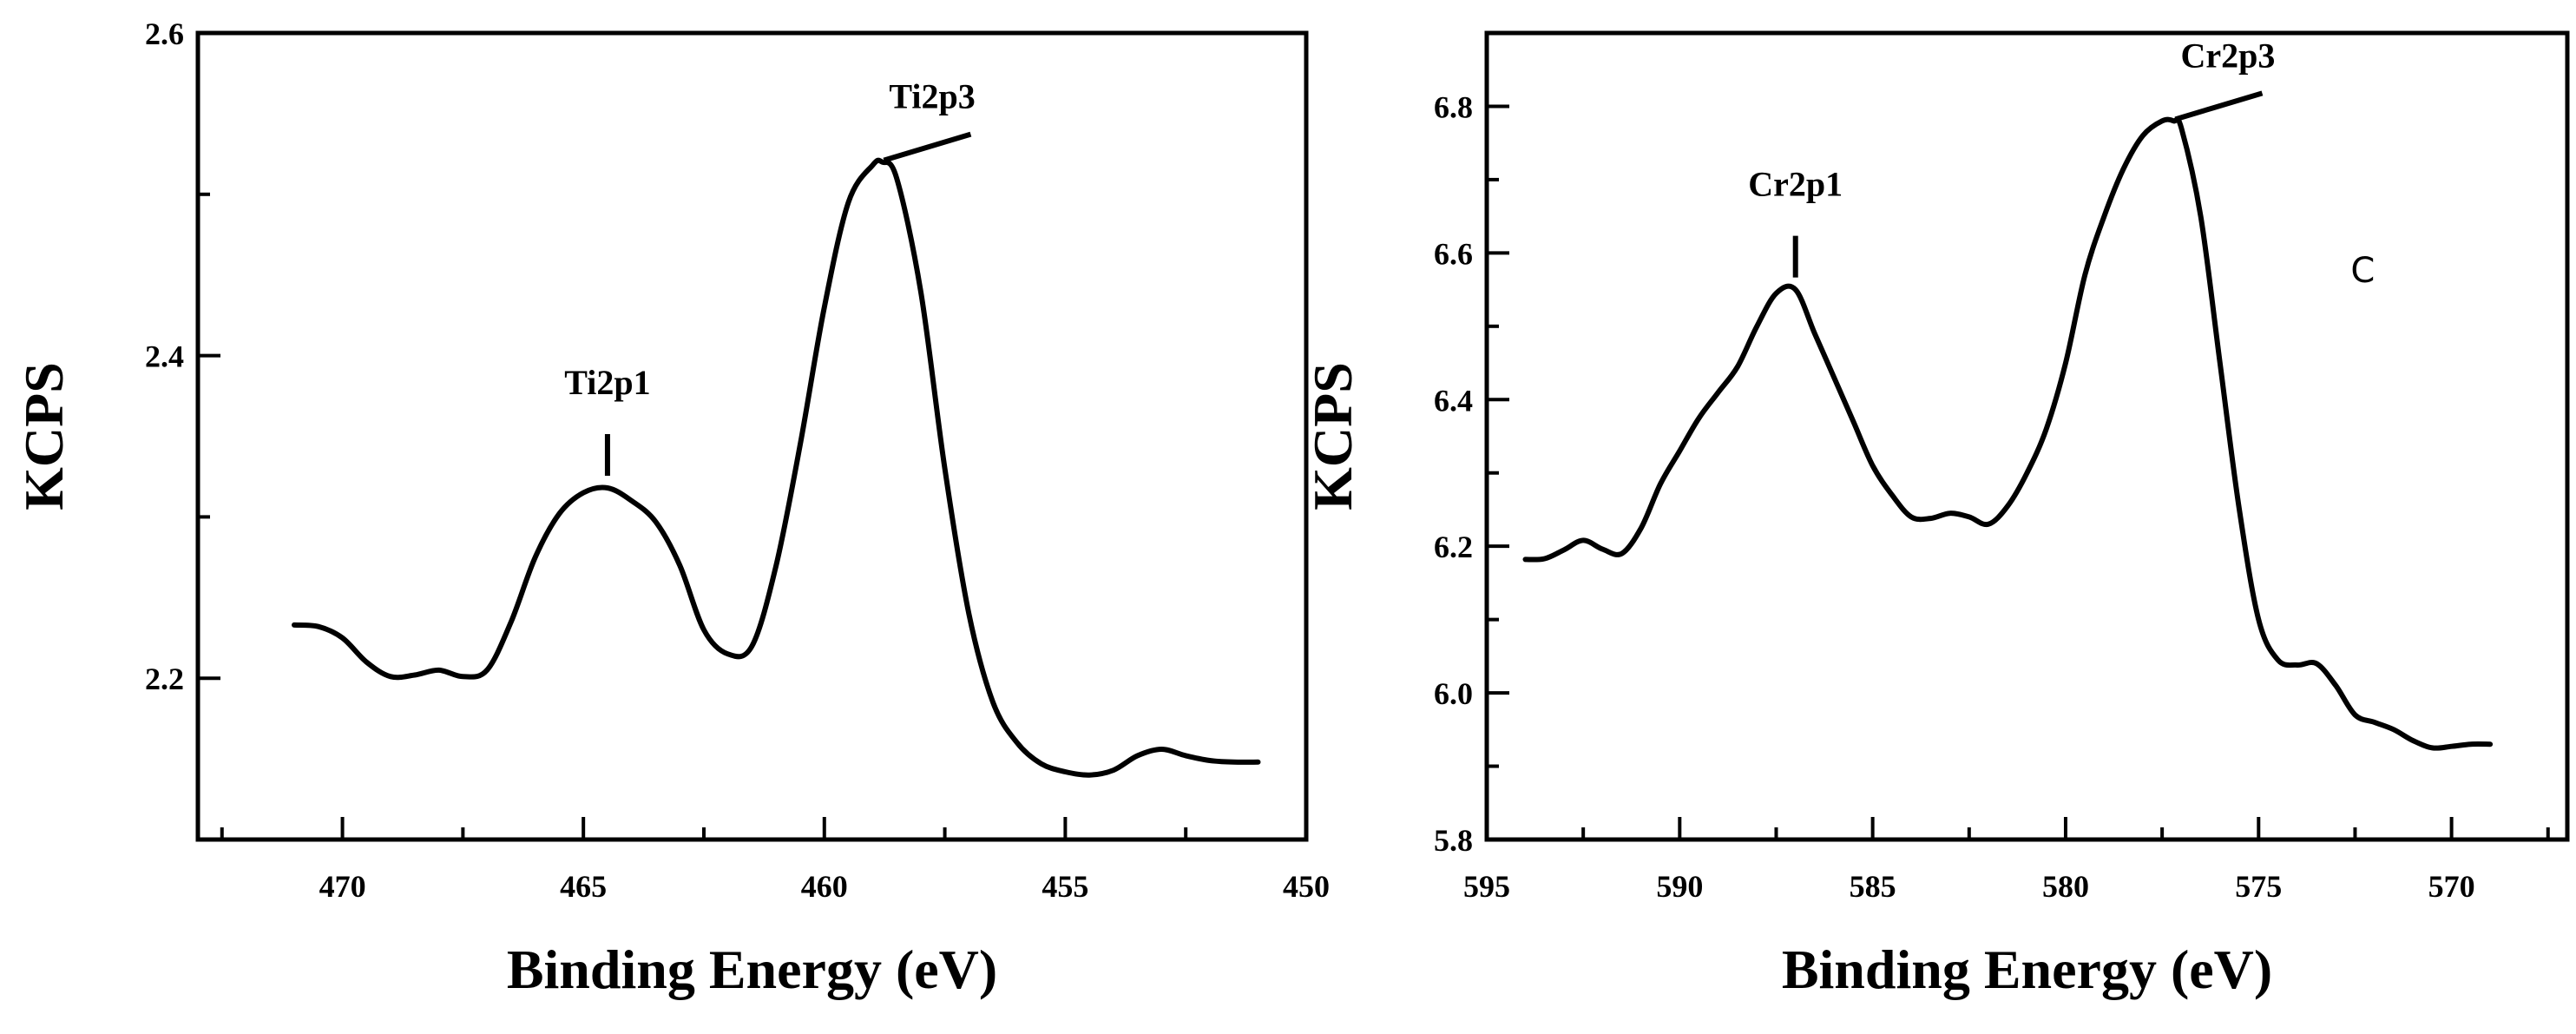  What do you see at coordinates (584, 886) in the screenshot?
I see `left-panel-x-tick-label: 465` at bounding box center [584, 886].